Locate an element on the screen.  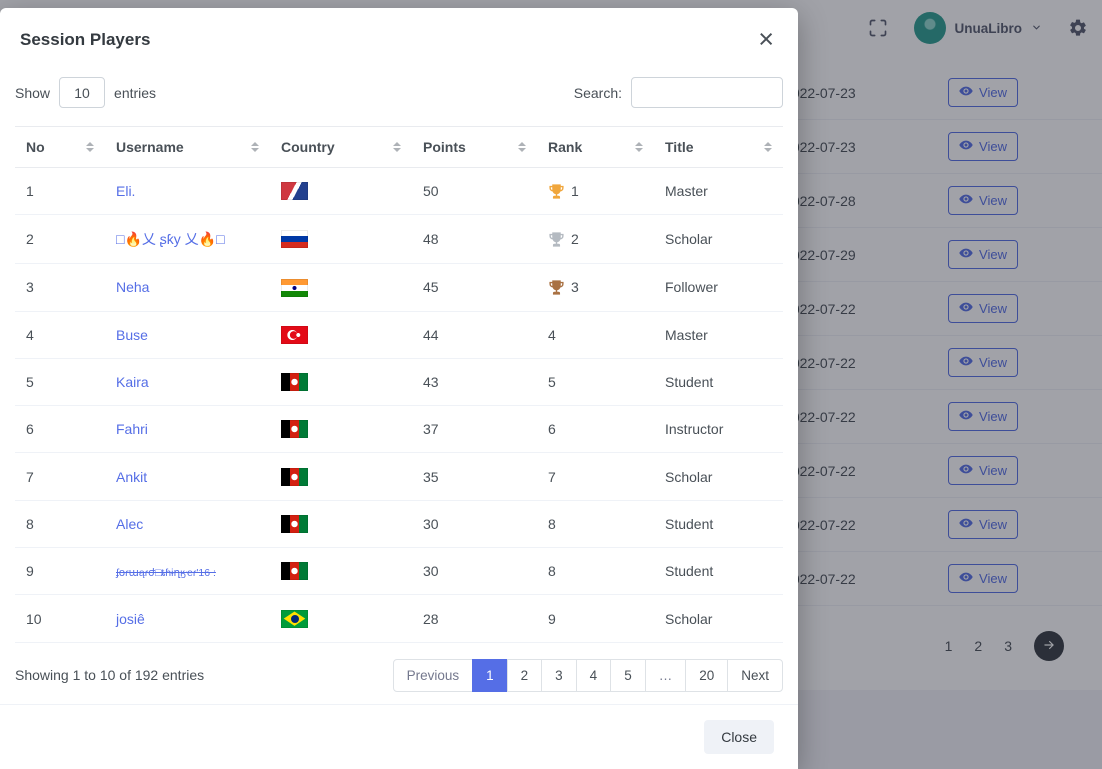
pagination-page-2: 2 is located at coordinates (524, 675).